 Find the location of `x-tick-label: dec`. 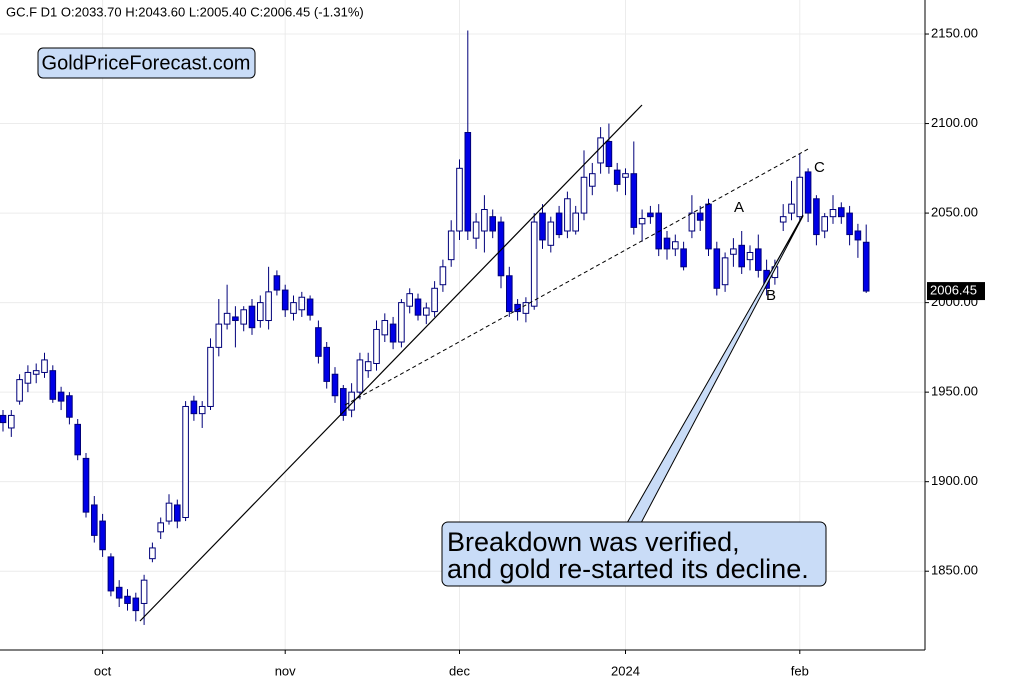

x-tick-label: dec is located at coordinates (459, 670).